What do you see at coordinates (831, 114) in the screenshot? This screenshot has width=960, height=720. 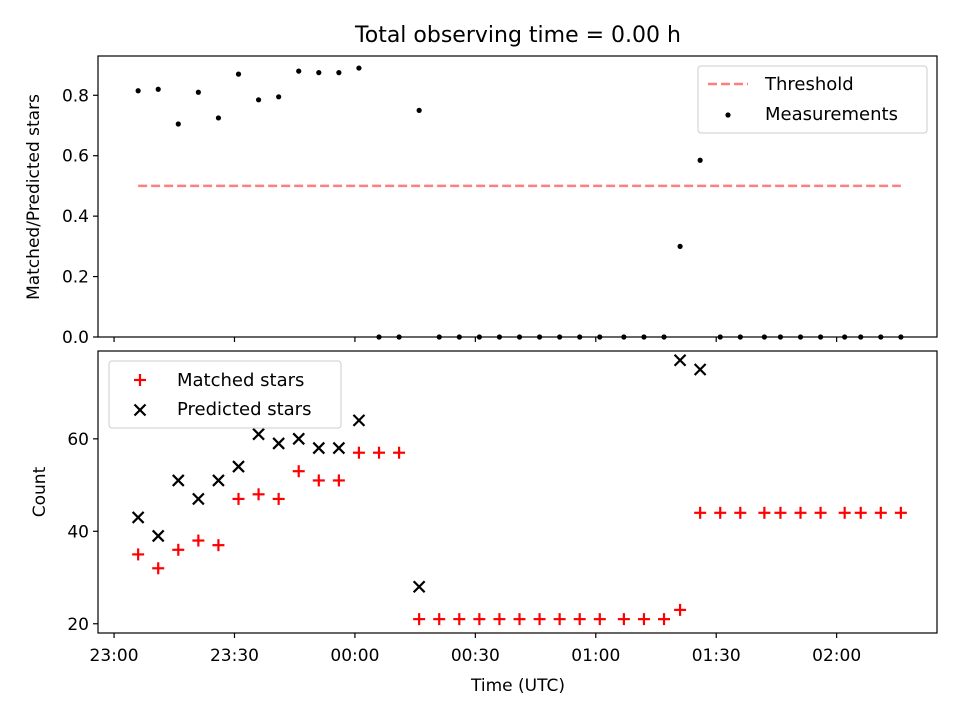 I see `legend-measurements-label: Measurements` at bounding box center [831, 114].